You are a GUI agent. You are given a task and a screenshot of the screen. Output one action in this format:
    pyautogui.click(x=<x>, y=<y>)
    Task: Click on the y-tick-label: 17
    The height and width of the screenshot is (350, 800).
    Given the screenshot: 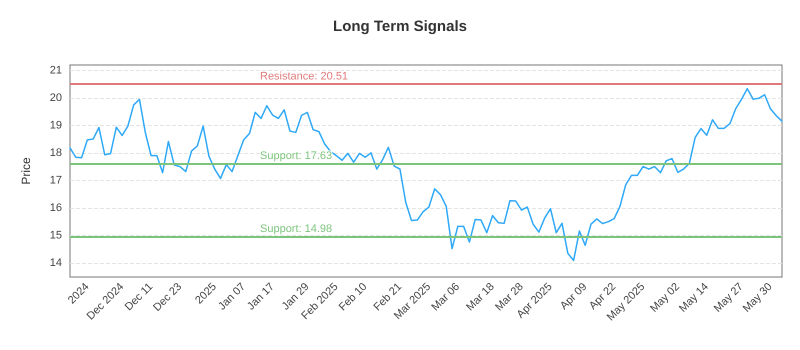 What is the action you would take?
    pyautogui.click(x=56, y=180)
    